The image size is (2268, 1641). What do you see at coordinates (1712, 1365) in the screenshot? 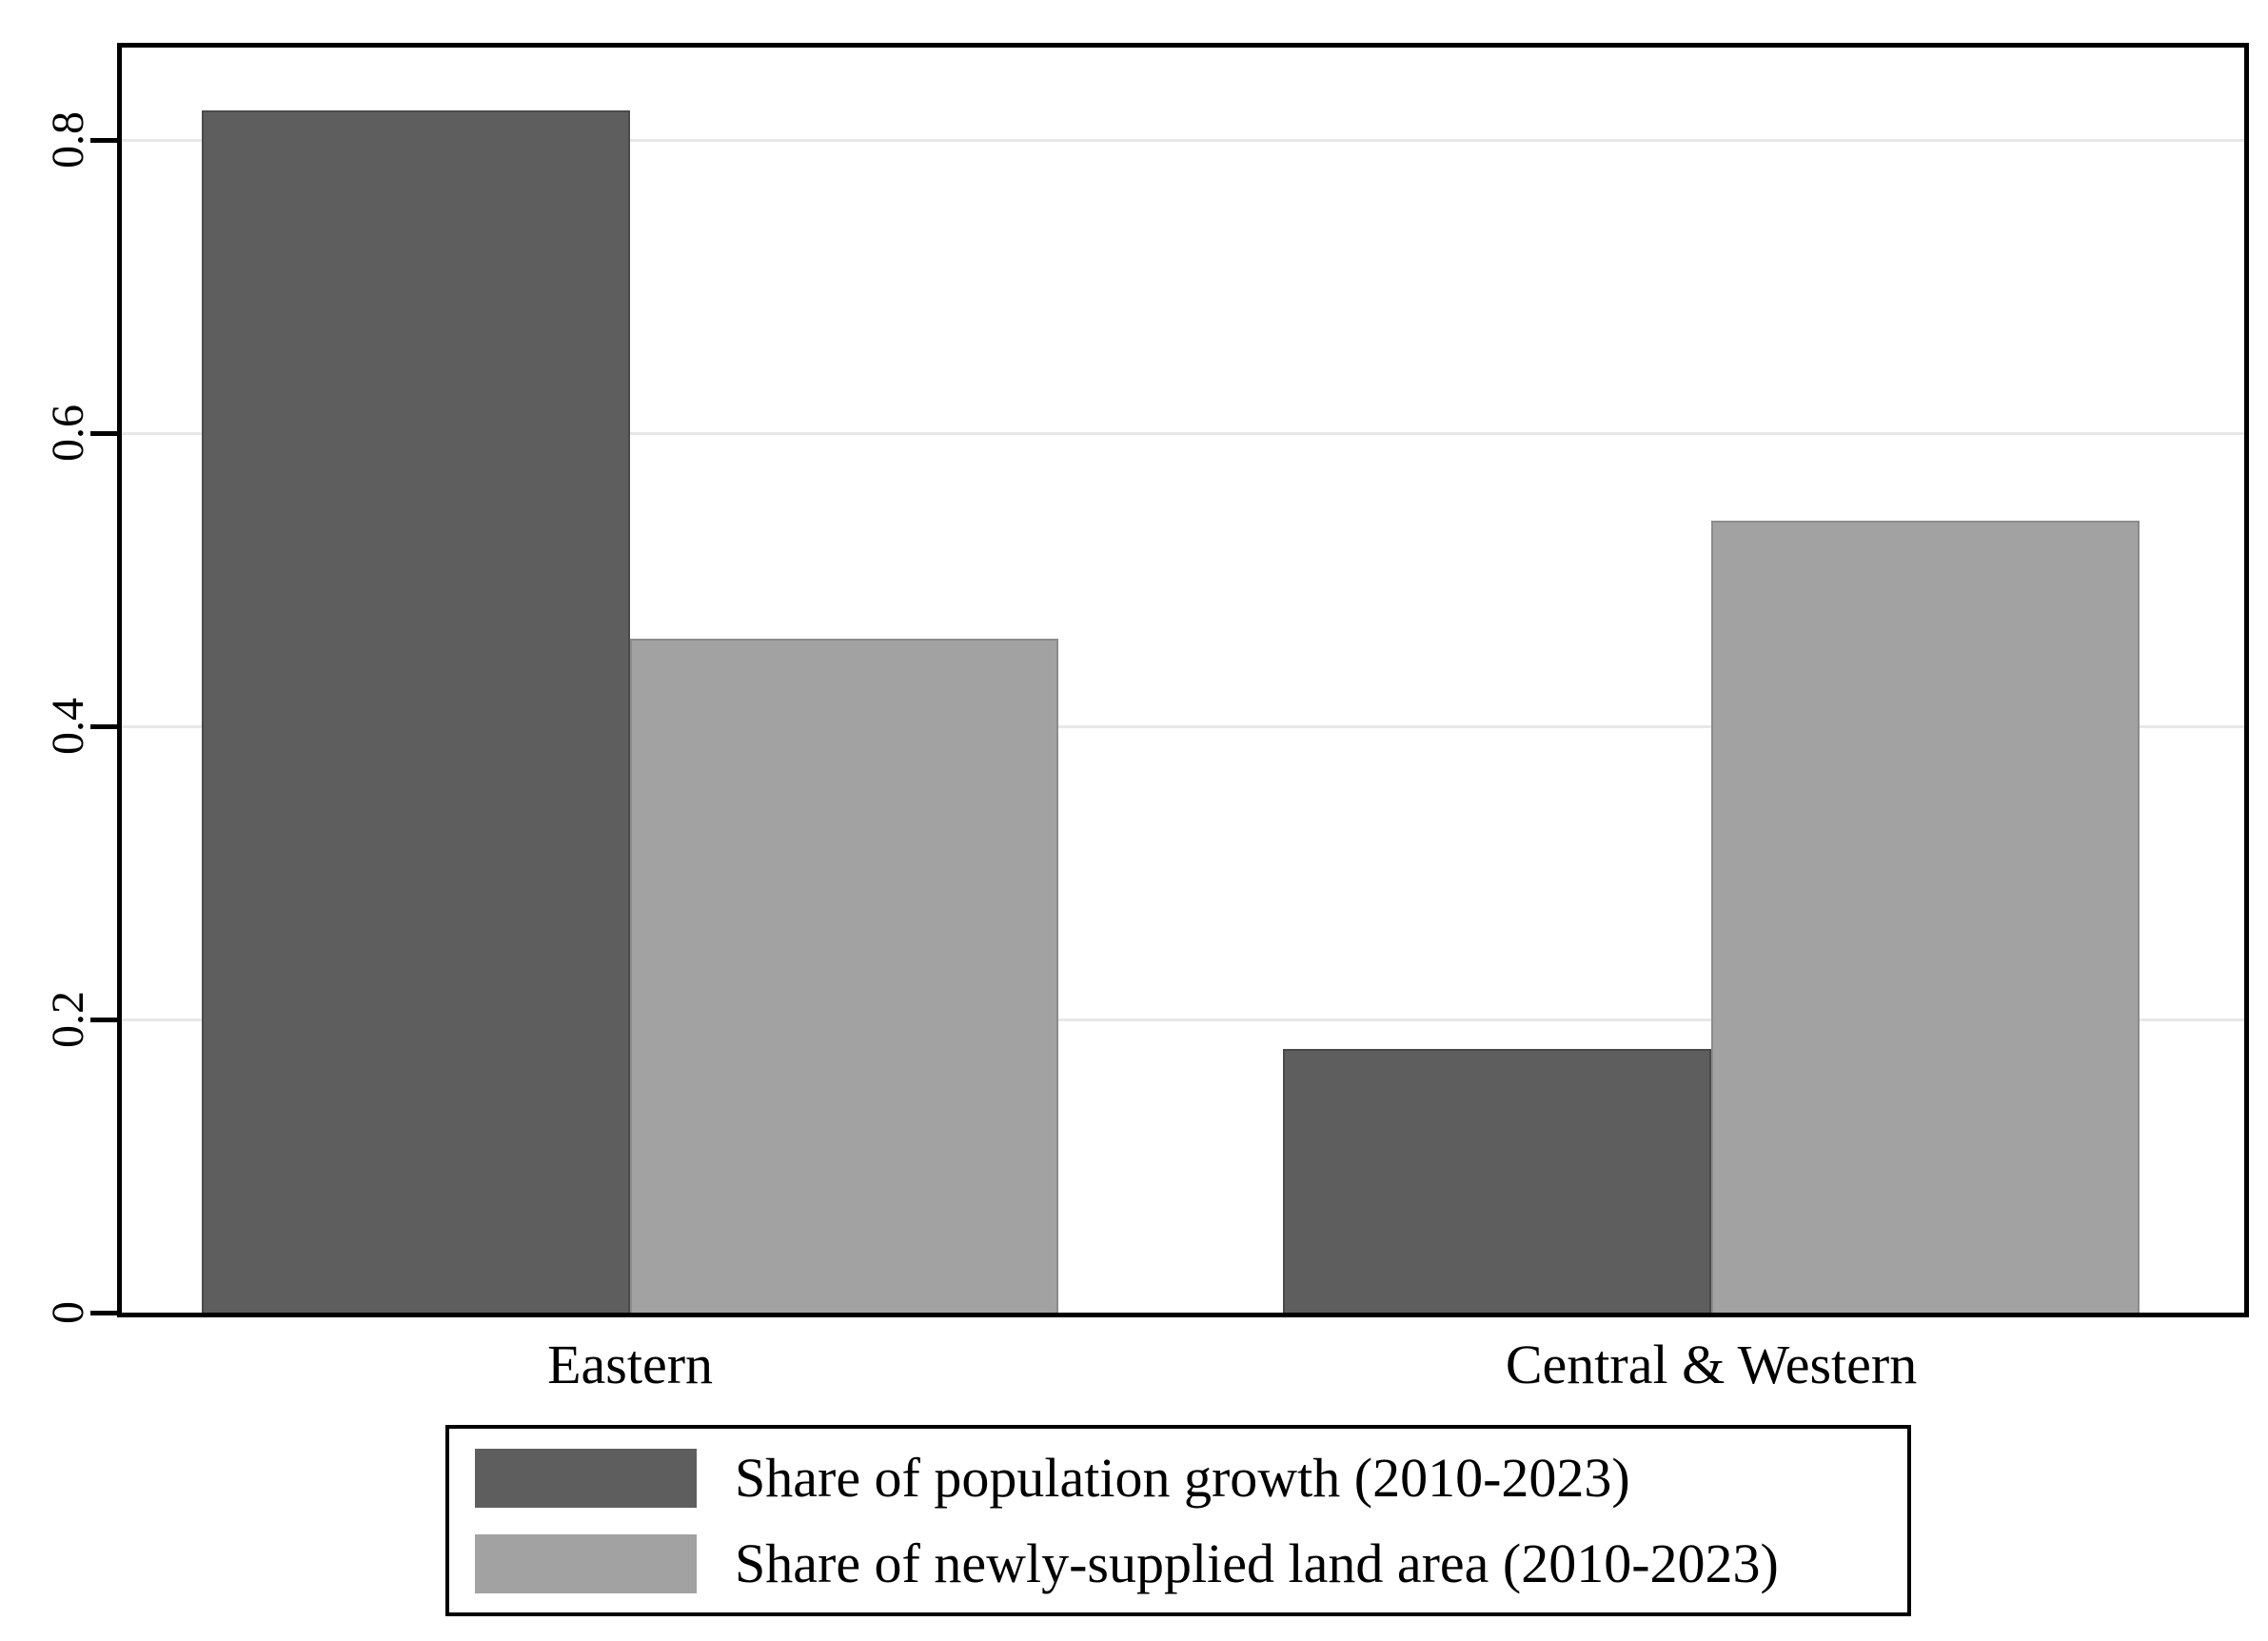
I see `category-label-central-western: Central & Western` at bounding box center [1712, 1365].